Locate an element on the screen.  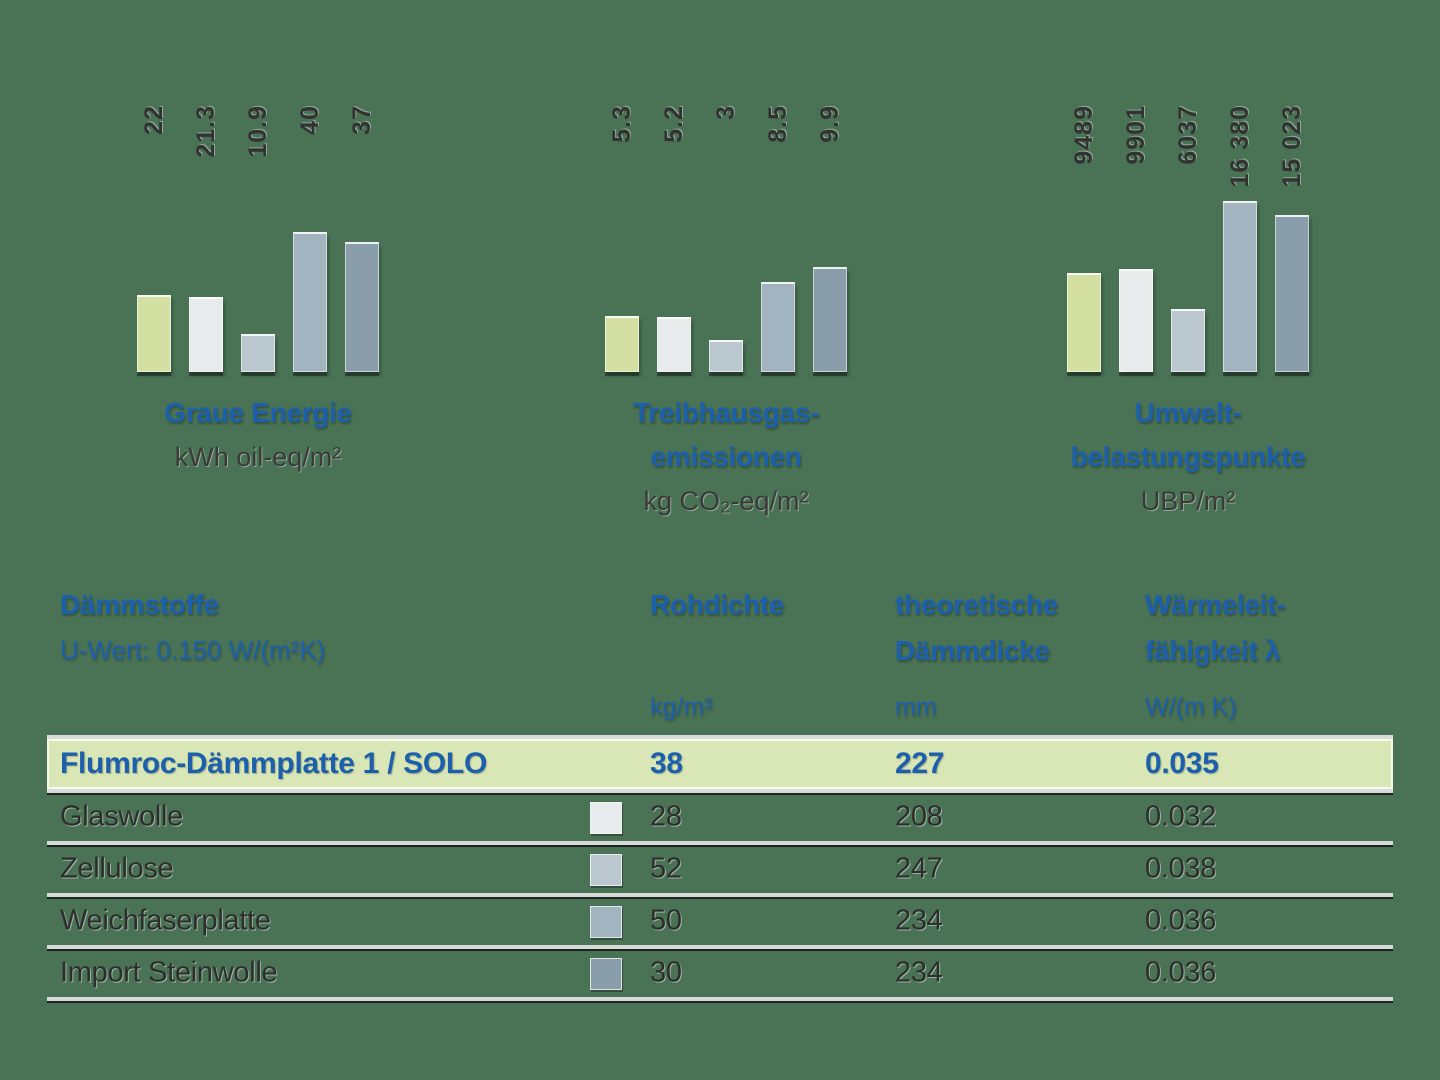
table-row-weichfaserplatte: Weichfaserplatte 50 234 0.036 is located at coordinates (720, 921).